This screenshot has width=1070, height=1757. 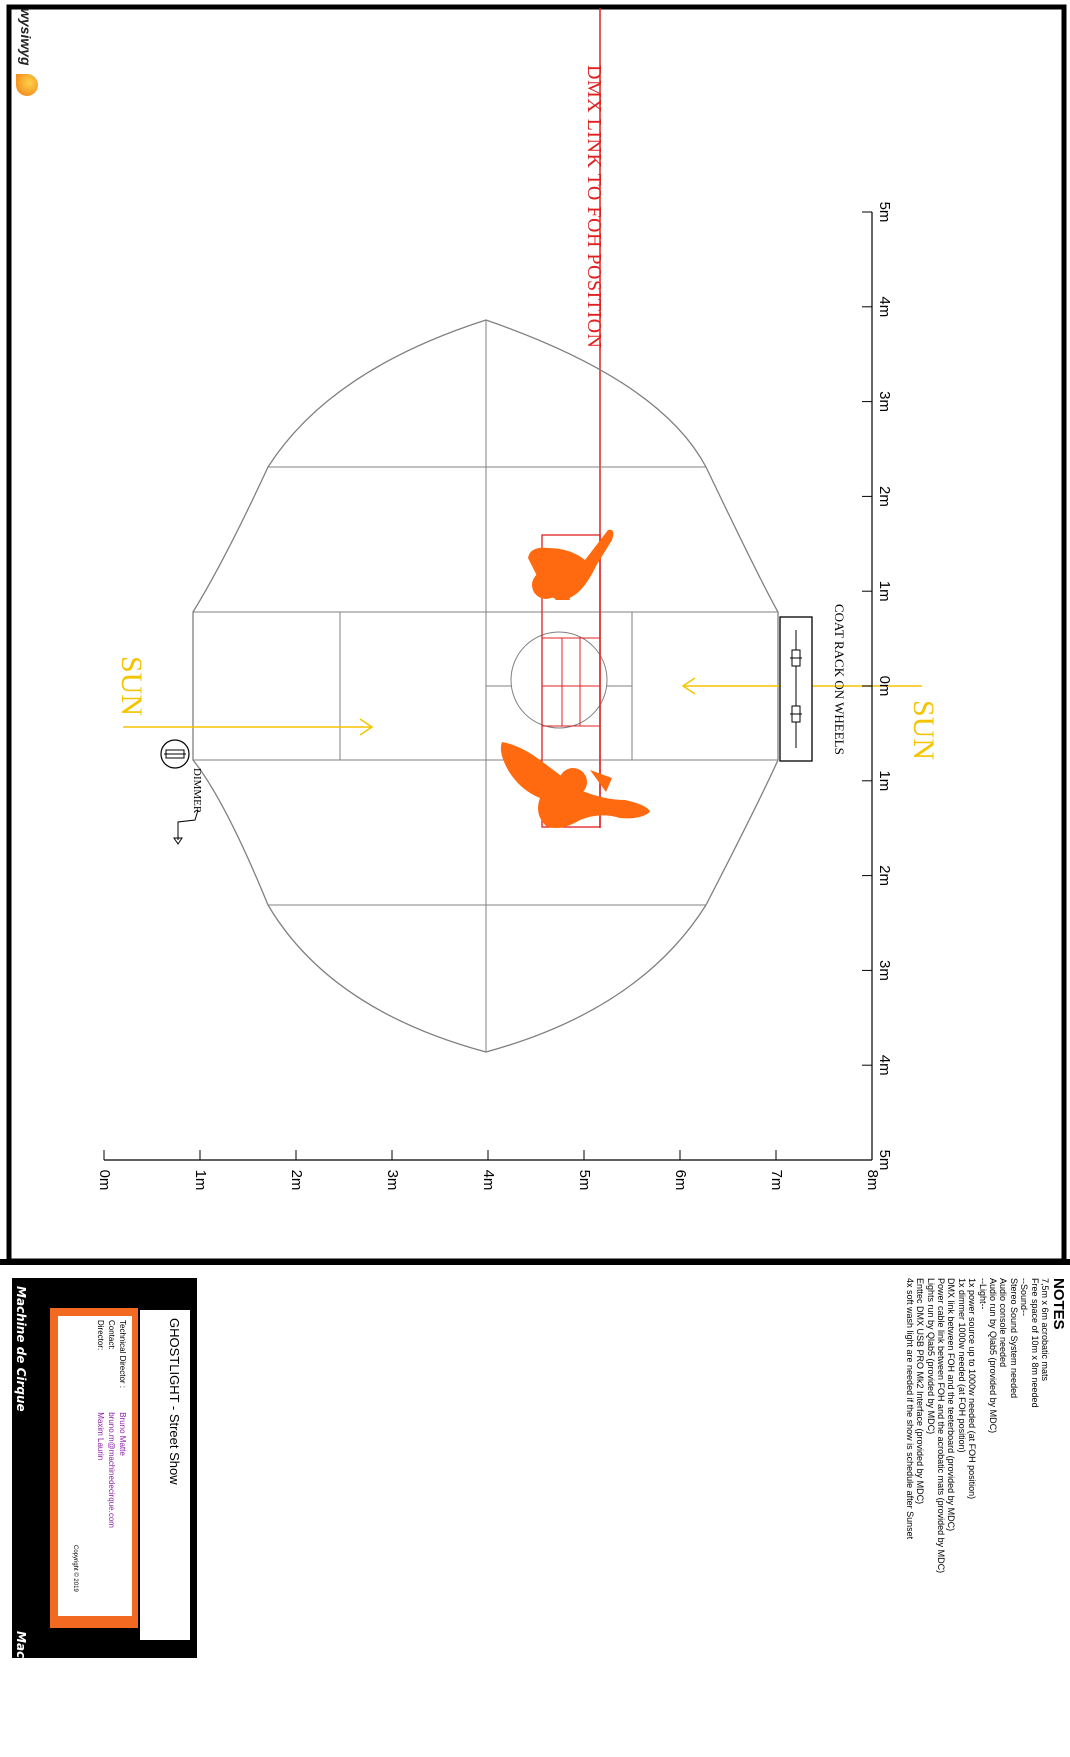 I want to click on scale-bottom-tick-label: 7m, so click(x=776, y=1180).